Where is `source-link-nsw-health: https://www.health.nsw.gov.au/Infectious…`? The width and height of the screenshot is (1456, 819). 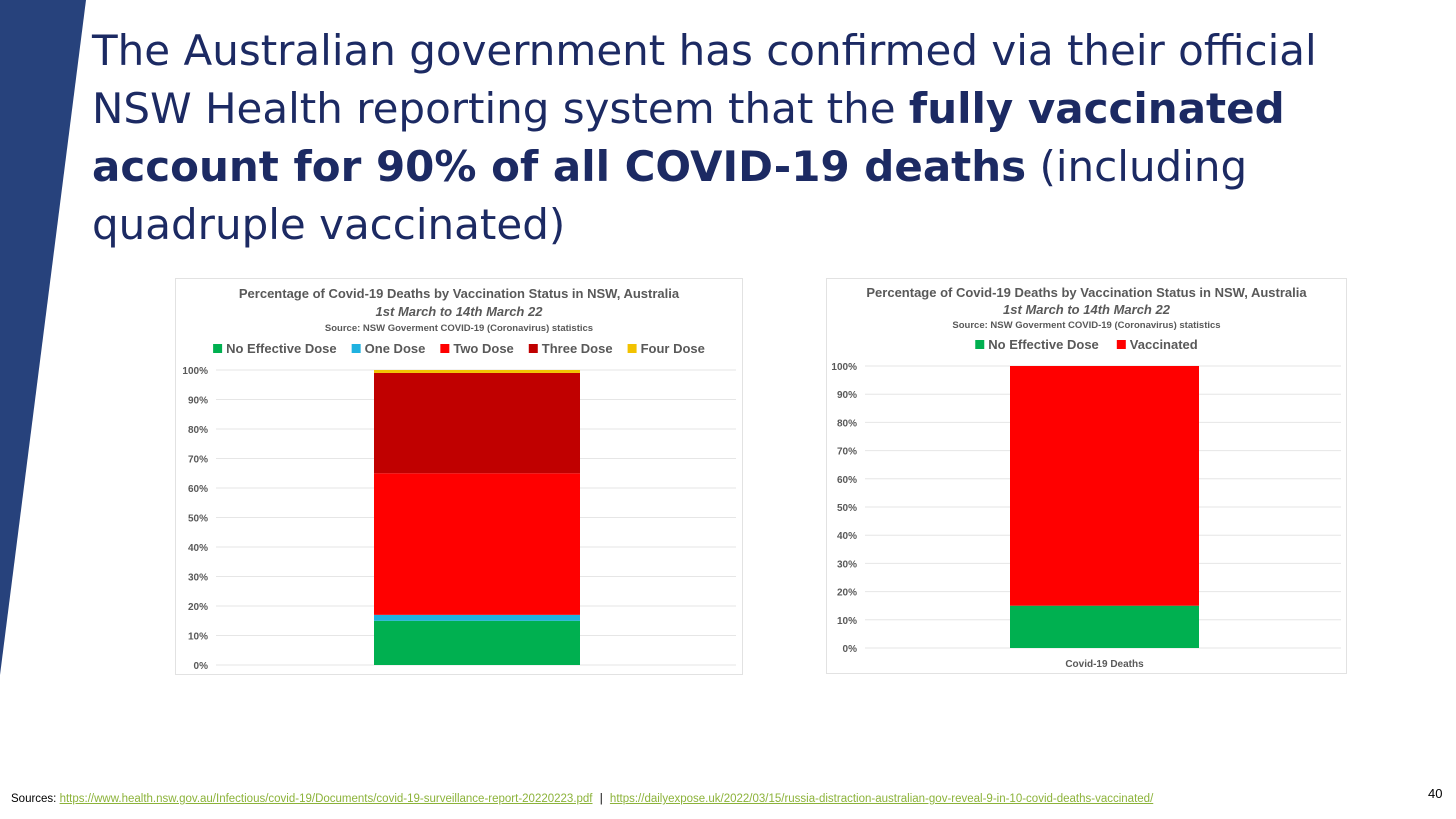
source-link-nsw-health: https://www.health.nsw.gov.au/Infectious… is located at coordinates (326, 799).